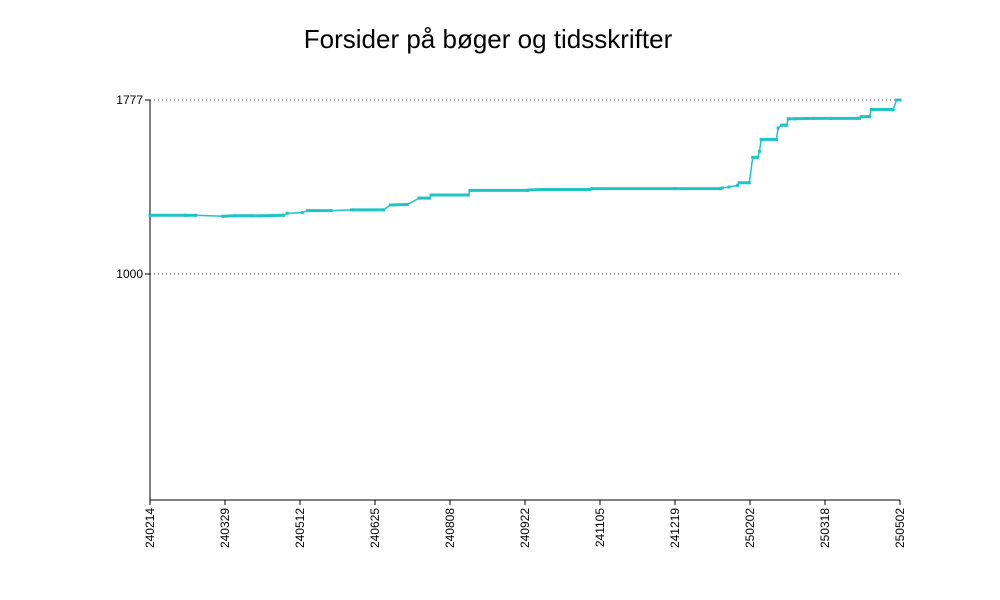 This screenshot has height=600, width=1000. What do you see at coordinates (600, 527) in the screenshot?
I see `x-tick-label-6: 241105` at bounding box center [600, 527].